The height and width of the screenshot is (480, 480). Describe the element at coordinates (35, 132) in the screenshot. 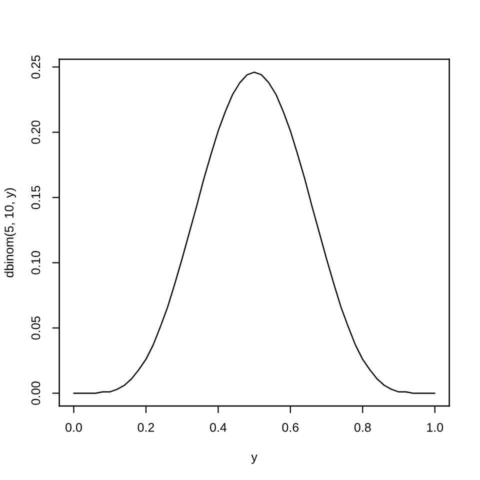

I see `y-tick-label: 0.20` at that location.